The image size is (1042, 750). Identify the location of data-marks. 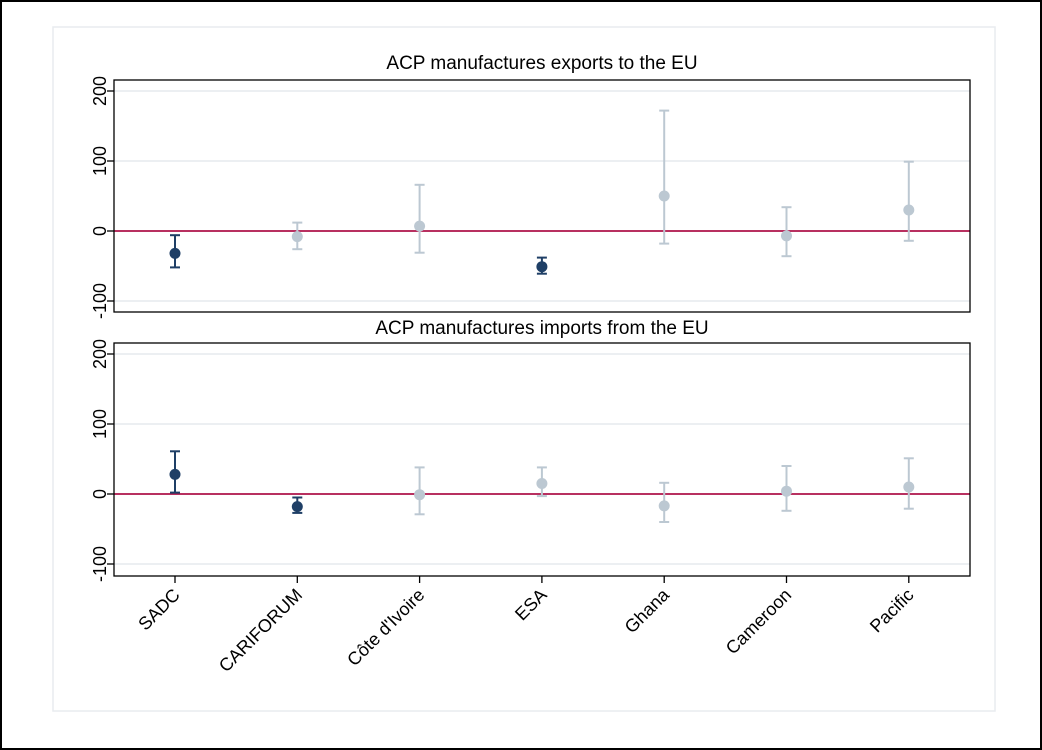
(542, 486).